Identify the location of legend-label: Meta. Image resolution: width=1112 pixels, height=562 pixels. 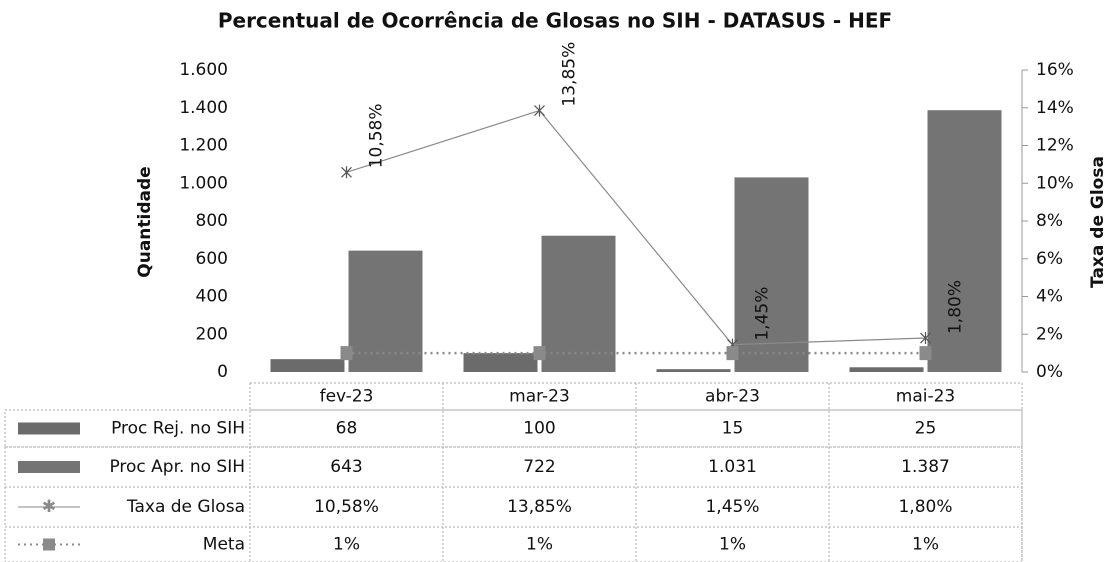
(224, 545).